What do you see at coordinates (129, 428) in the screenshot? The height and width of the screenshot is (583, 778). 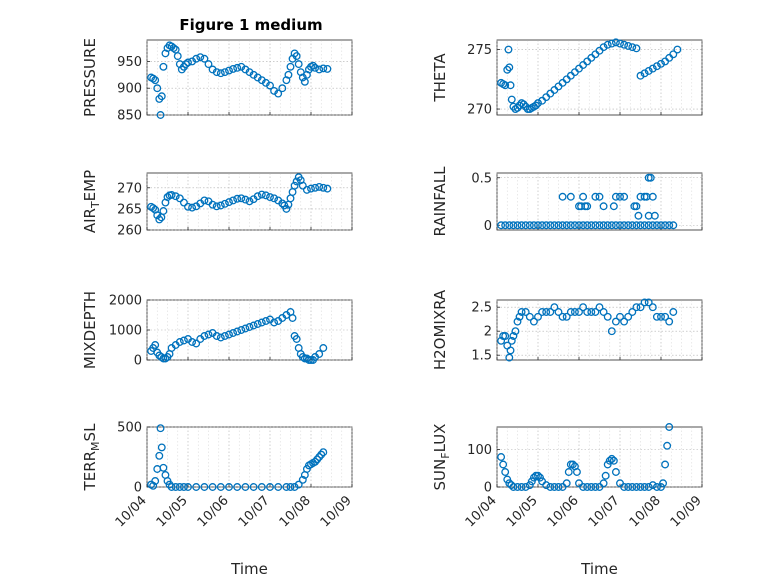 I see `y-tick-label: 500` at bounding box center [129, 428].